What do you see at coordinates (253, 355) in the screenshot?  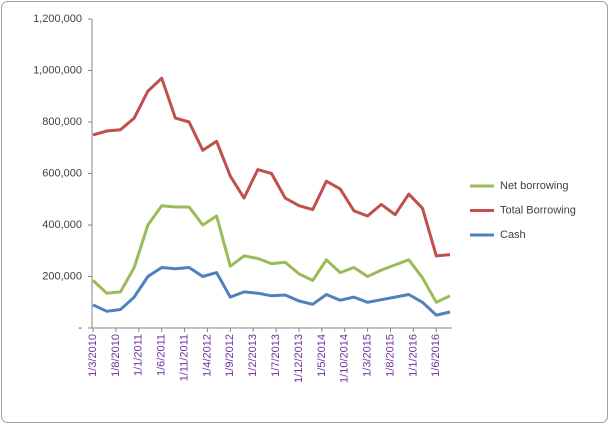 I see `x-tick-label: 1/2/2013` at bounding box center [253, 355].